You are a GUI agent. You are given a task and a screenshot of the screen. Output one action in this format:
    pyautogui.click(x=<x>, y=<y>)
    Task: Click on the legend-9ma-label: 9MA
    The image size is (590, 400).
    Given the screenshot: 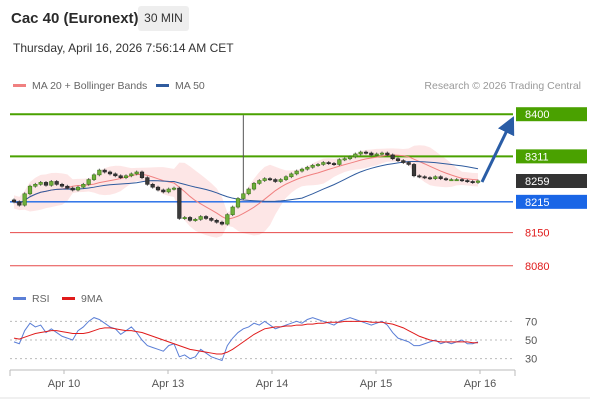 What is the action you would take?
    pyautogui.click(x=92, y=299)
    